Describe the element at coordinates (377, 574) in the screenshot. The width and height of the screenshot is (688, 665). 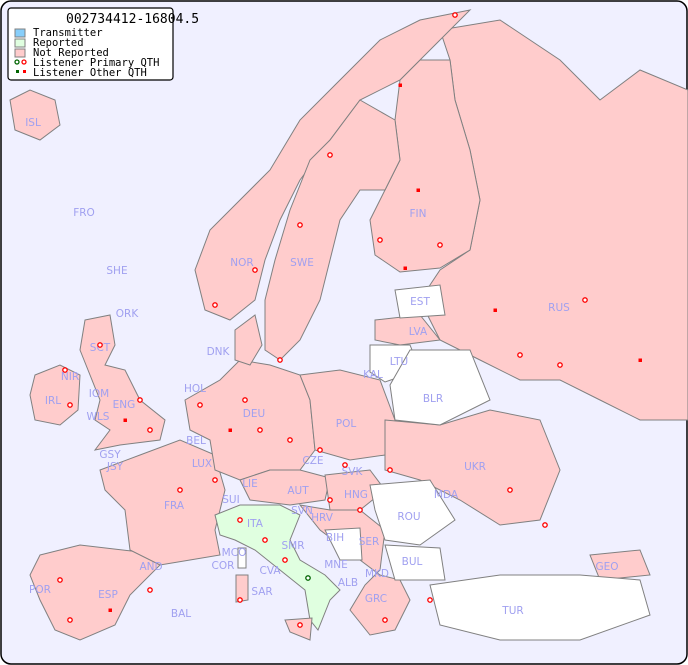
I see `country-label-mkd: MKD` at that location.